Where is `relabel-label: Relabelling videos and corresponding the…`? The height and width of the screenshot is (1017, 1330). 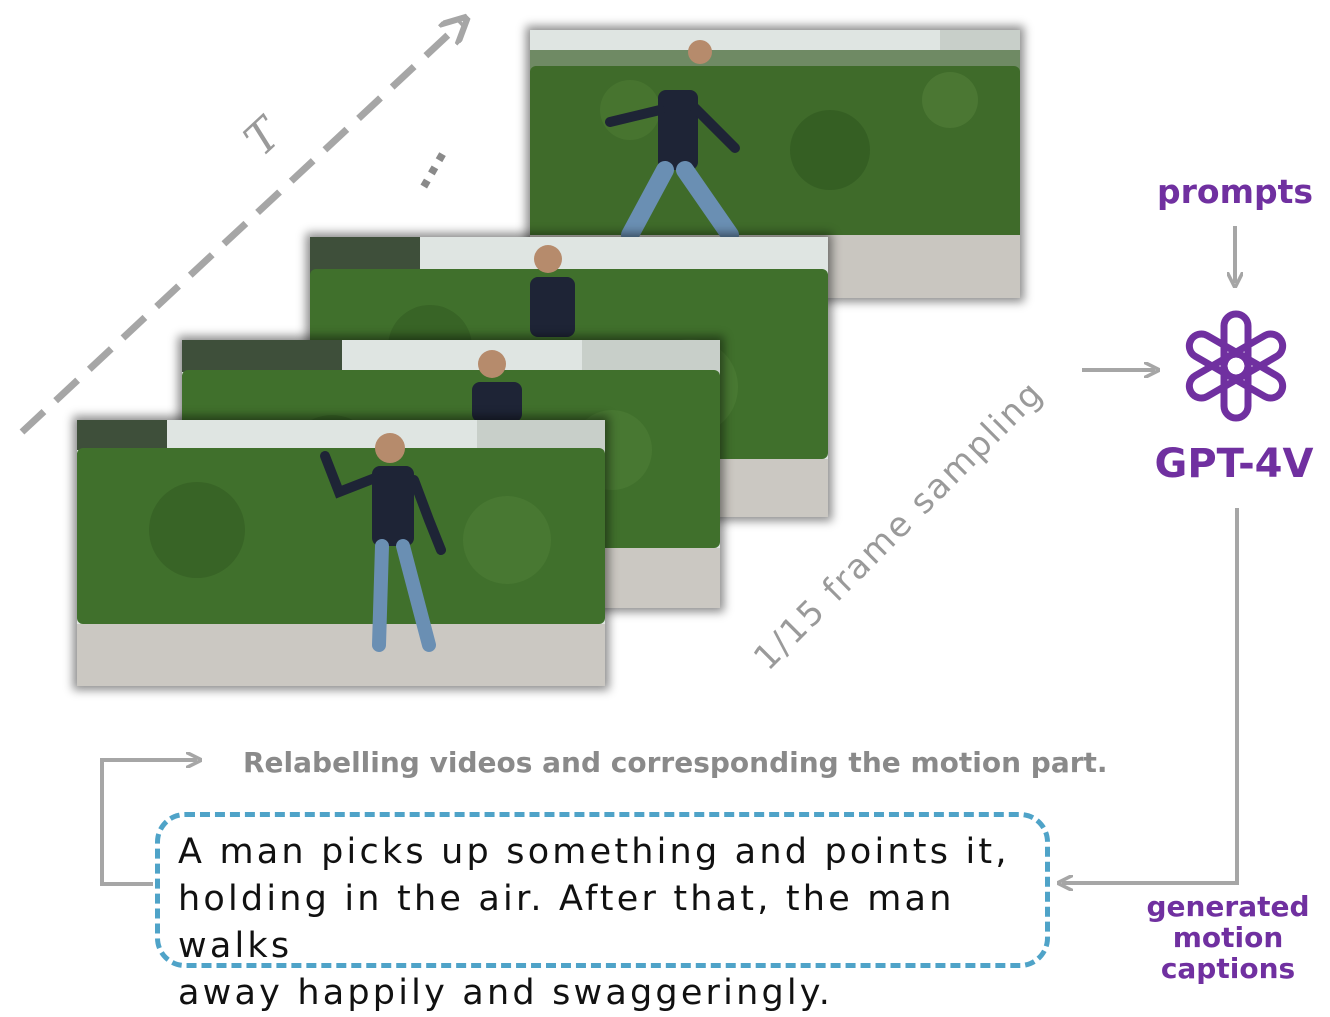
relabel-label: Relabelling videos and corresponding the… is located at coordinates (675, 762).